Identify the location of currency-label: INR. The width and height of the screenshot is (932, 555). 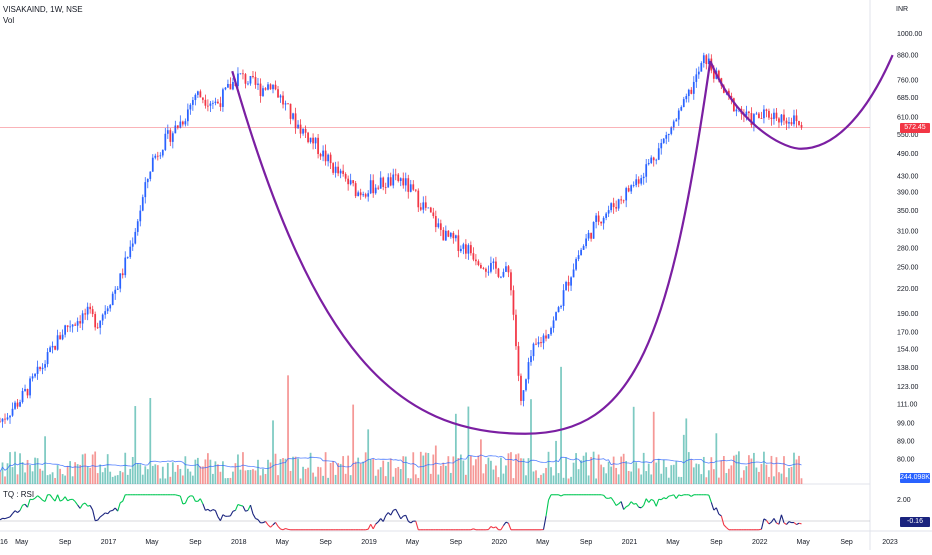
(902, 9).